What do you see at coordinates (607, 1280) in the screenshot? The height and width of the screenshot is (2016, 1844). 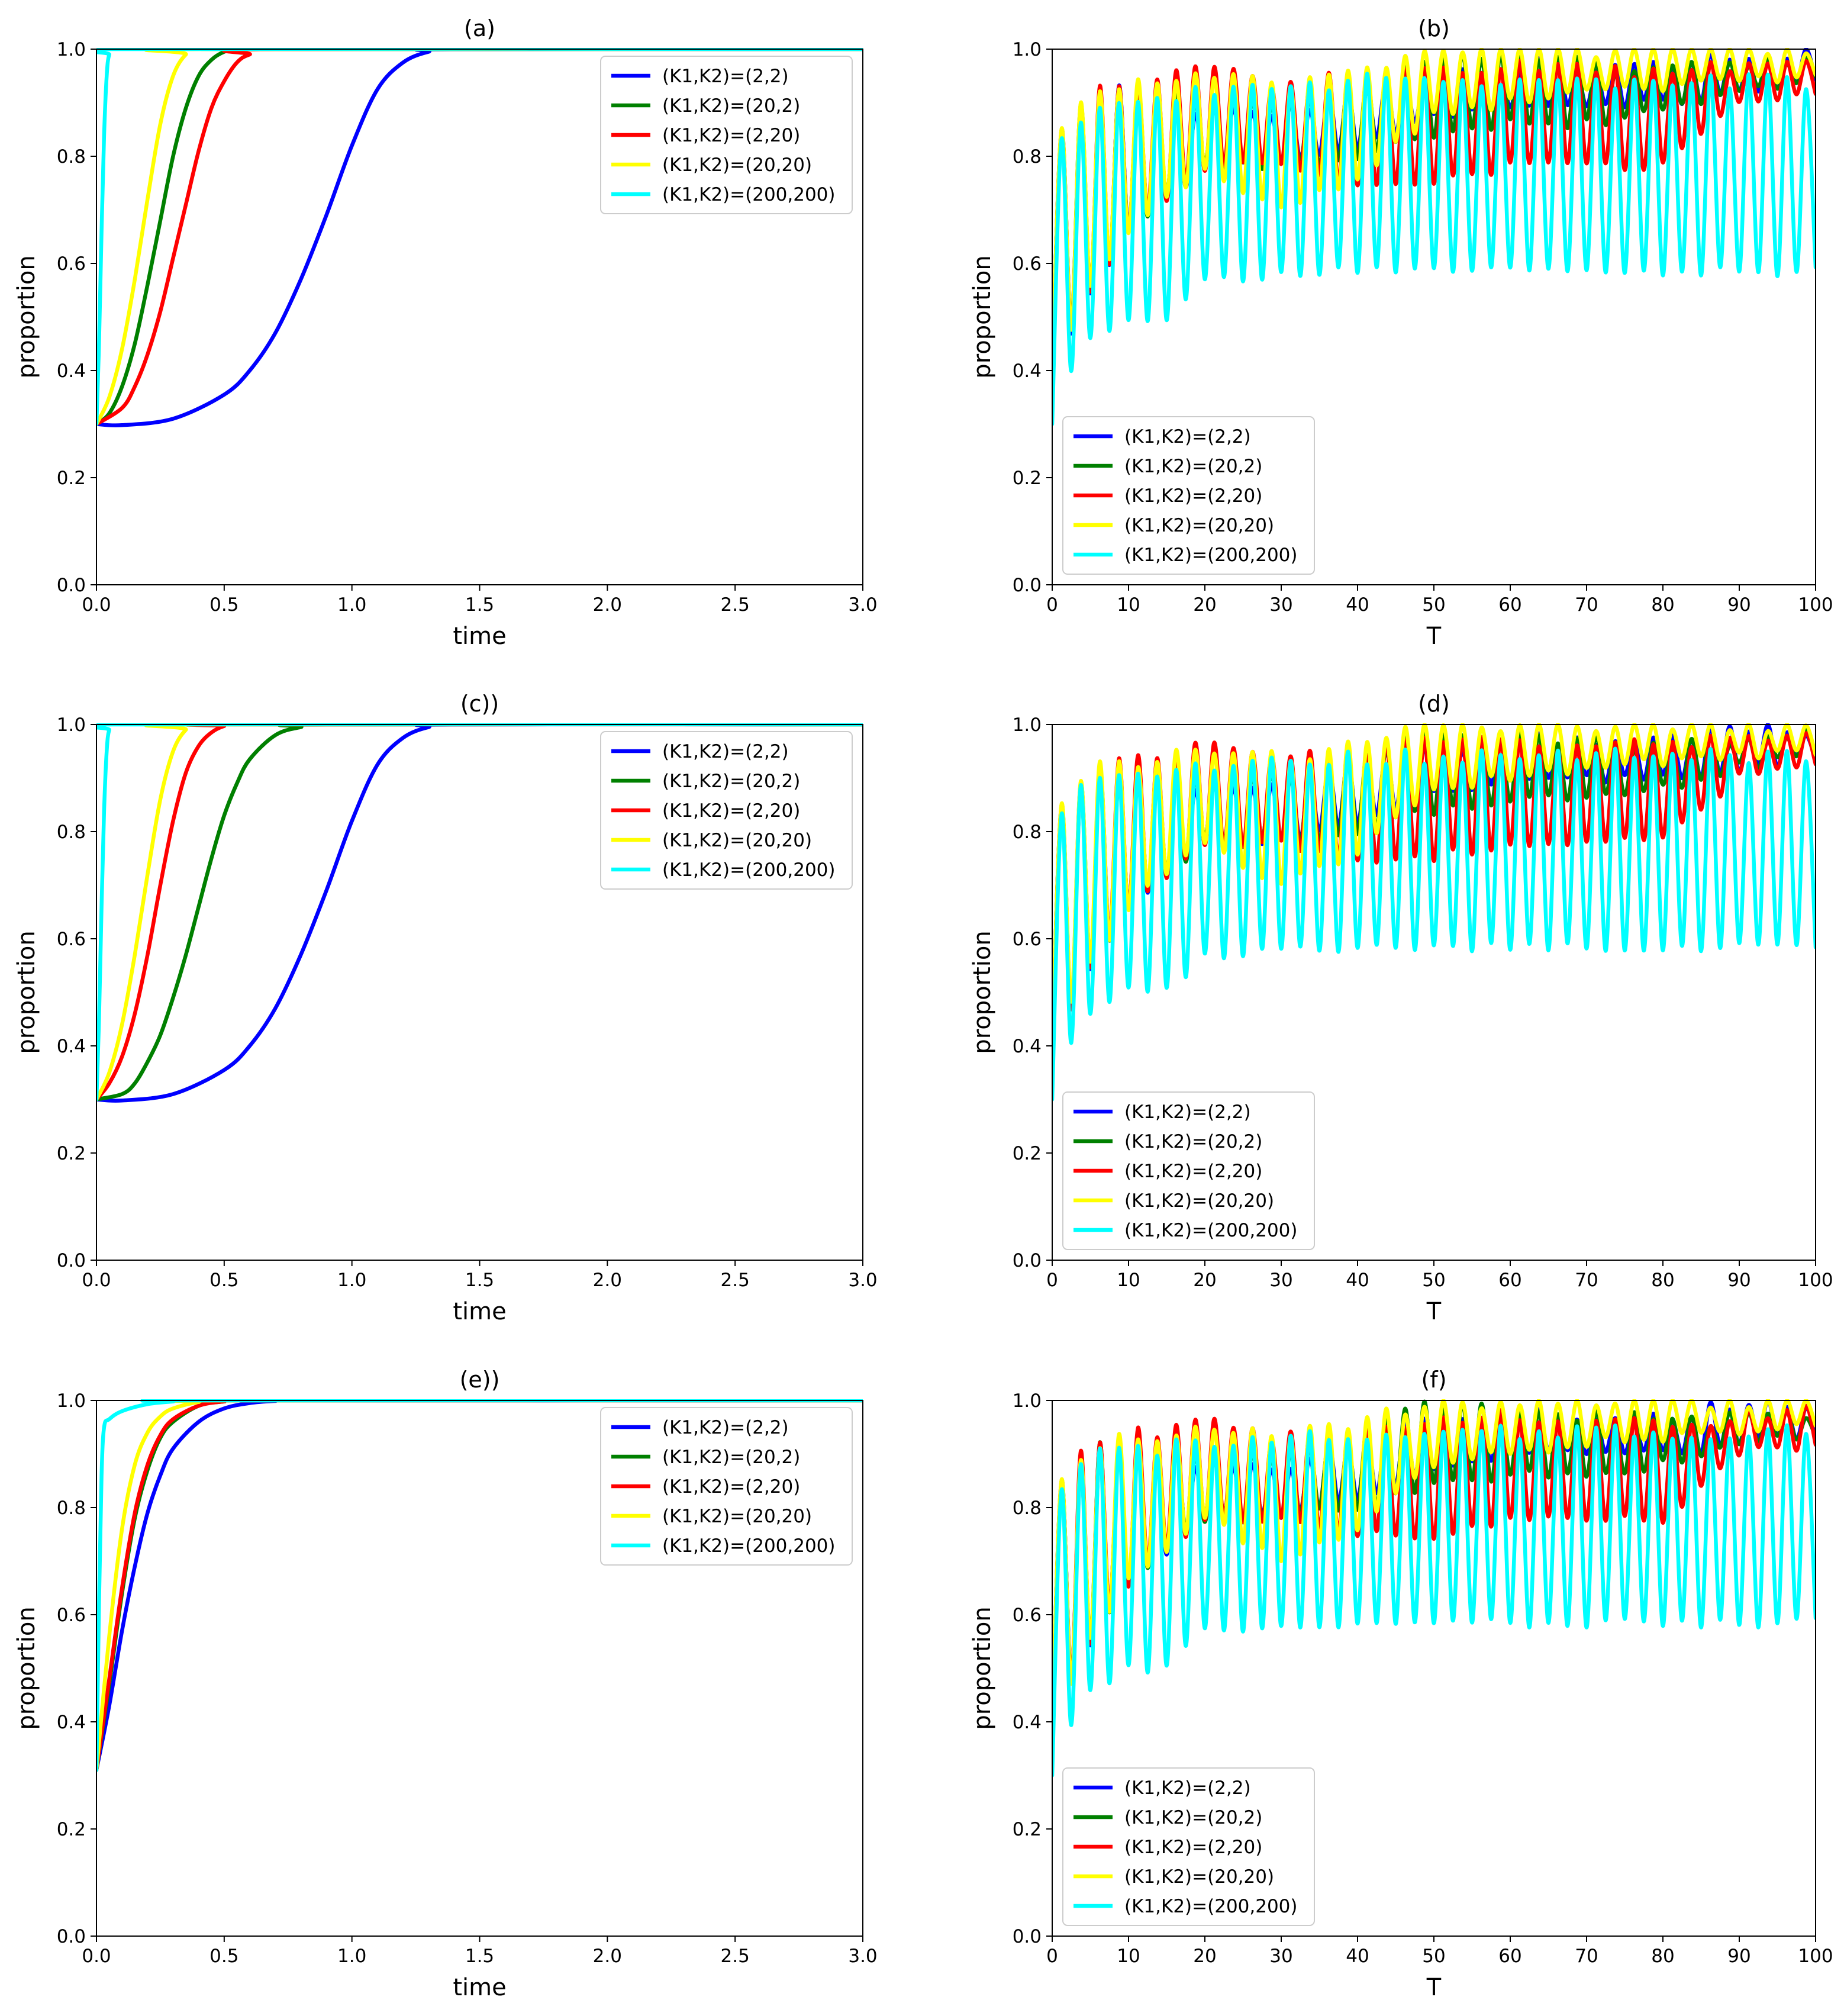 I see `x-tick-label: 2.0` at bounding box center [607, 1280].